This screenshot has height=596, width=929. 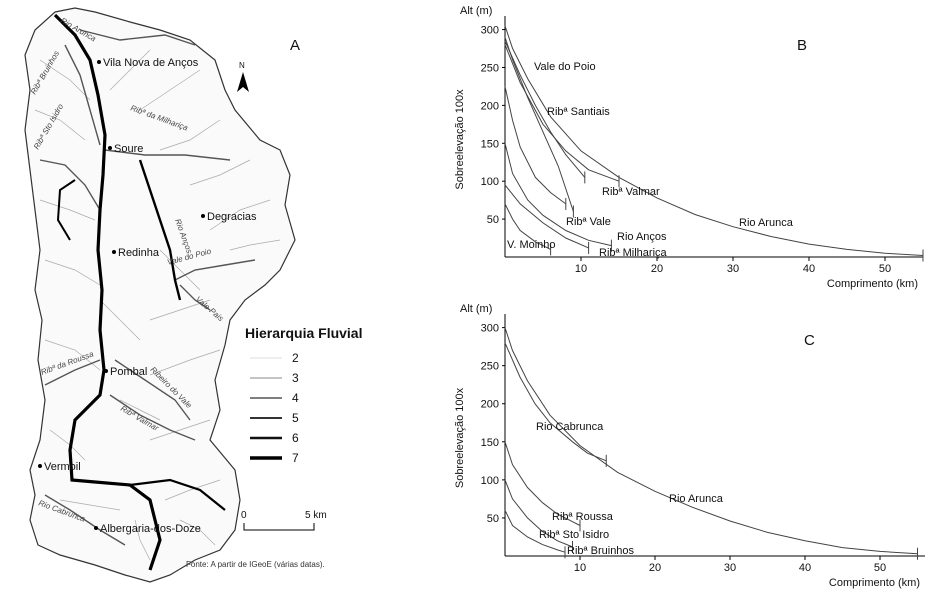 What do you see at coordinates (255, 564) in the screenshot?
I see `map-source: Fonte: A partir de IGeoE (várias datas).` at bounding box center [255, 564].